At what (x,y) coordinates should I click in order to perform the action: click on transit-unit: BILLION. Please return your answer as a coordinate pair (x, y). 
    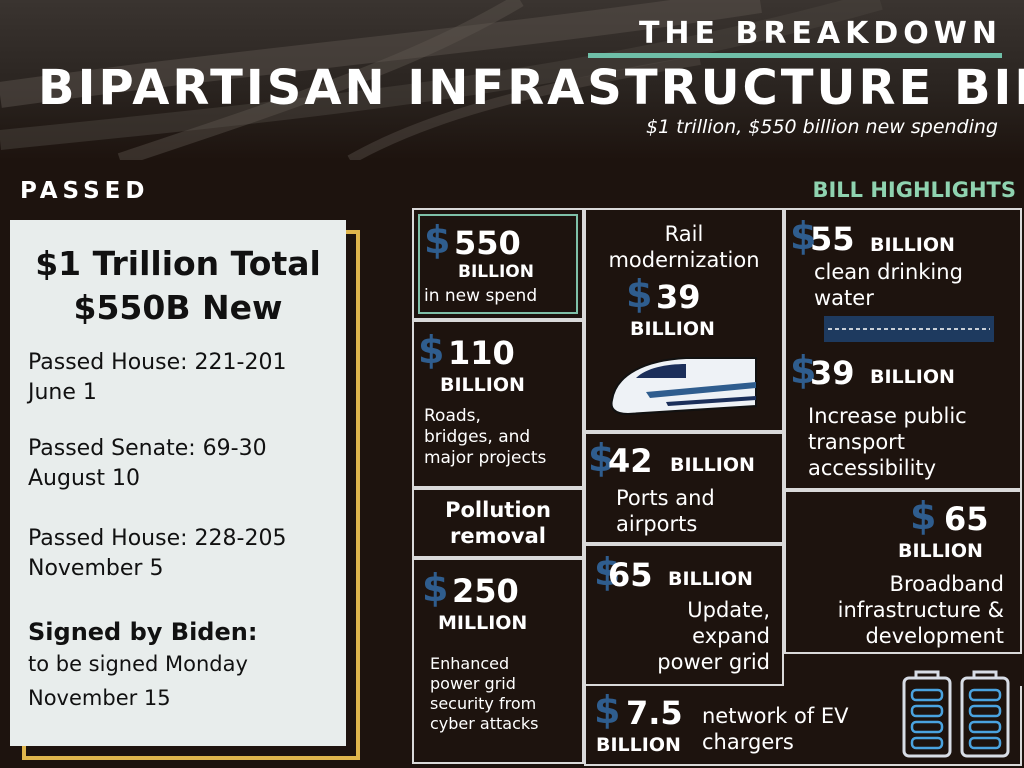
    Looking at the image, I should click on (912, 377).